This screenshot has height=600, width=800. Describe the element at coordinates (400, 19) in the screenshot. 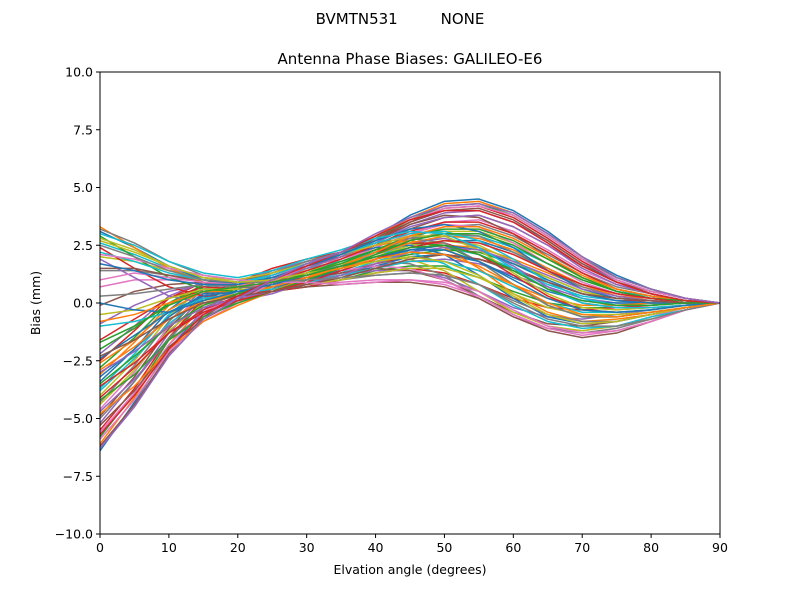

I see `chart-suptitle: BVMTN531 NONE` at that location.